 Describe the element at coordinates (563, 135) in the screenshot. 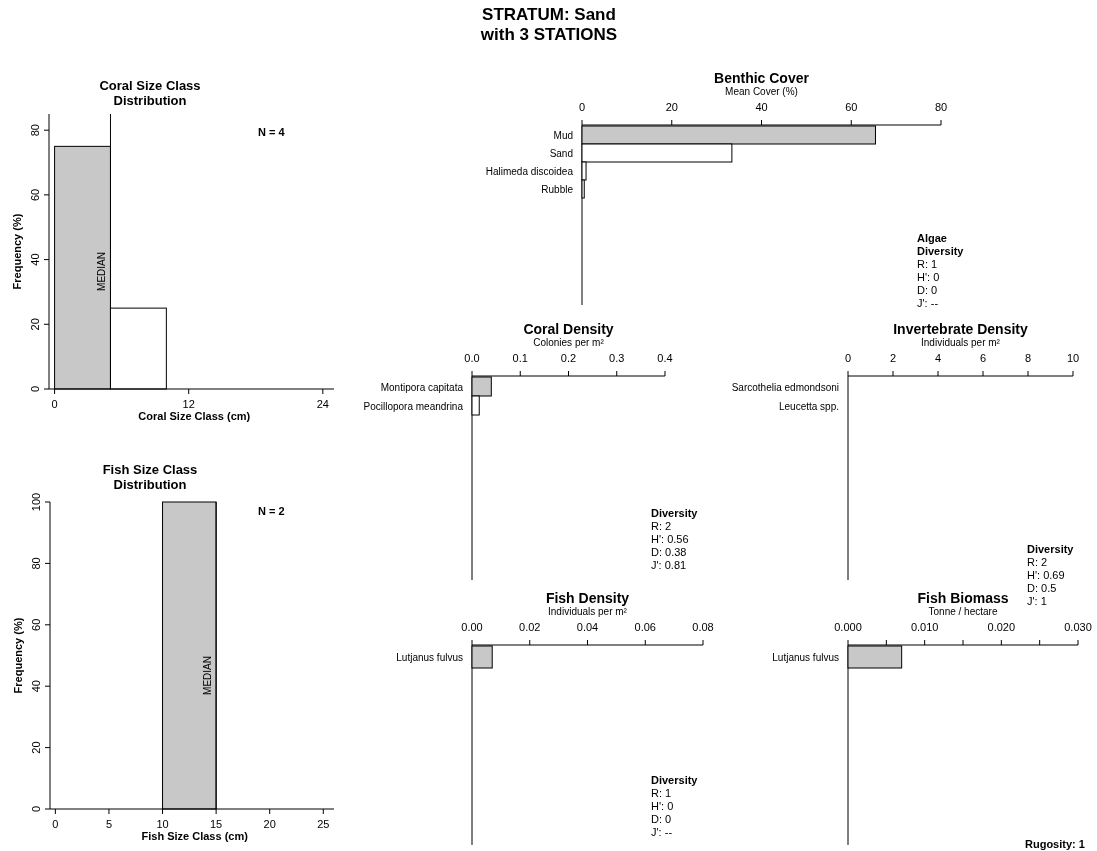

I see `y-tick-label: Mud` at that location.